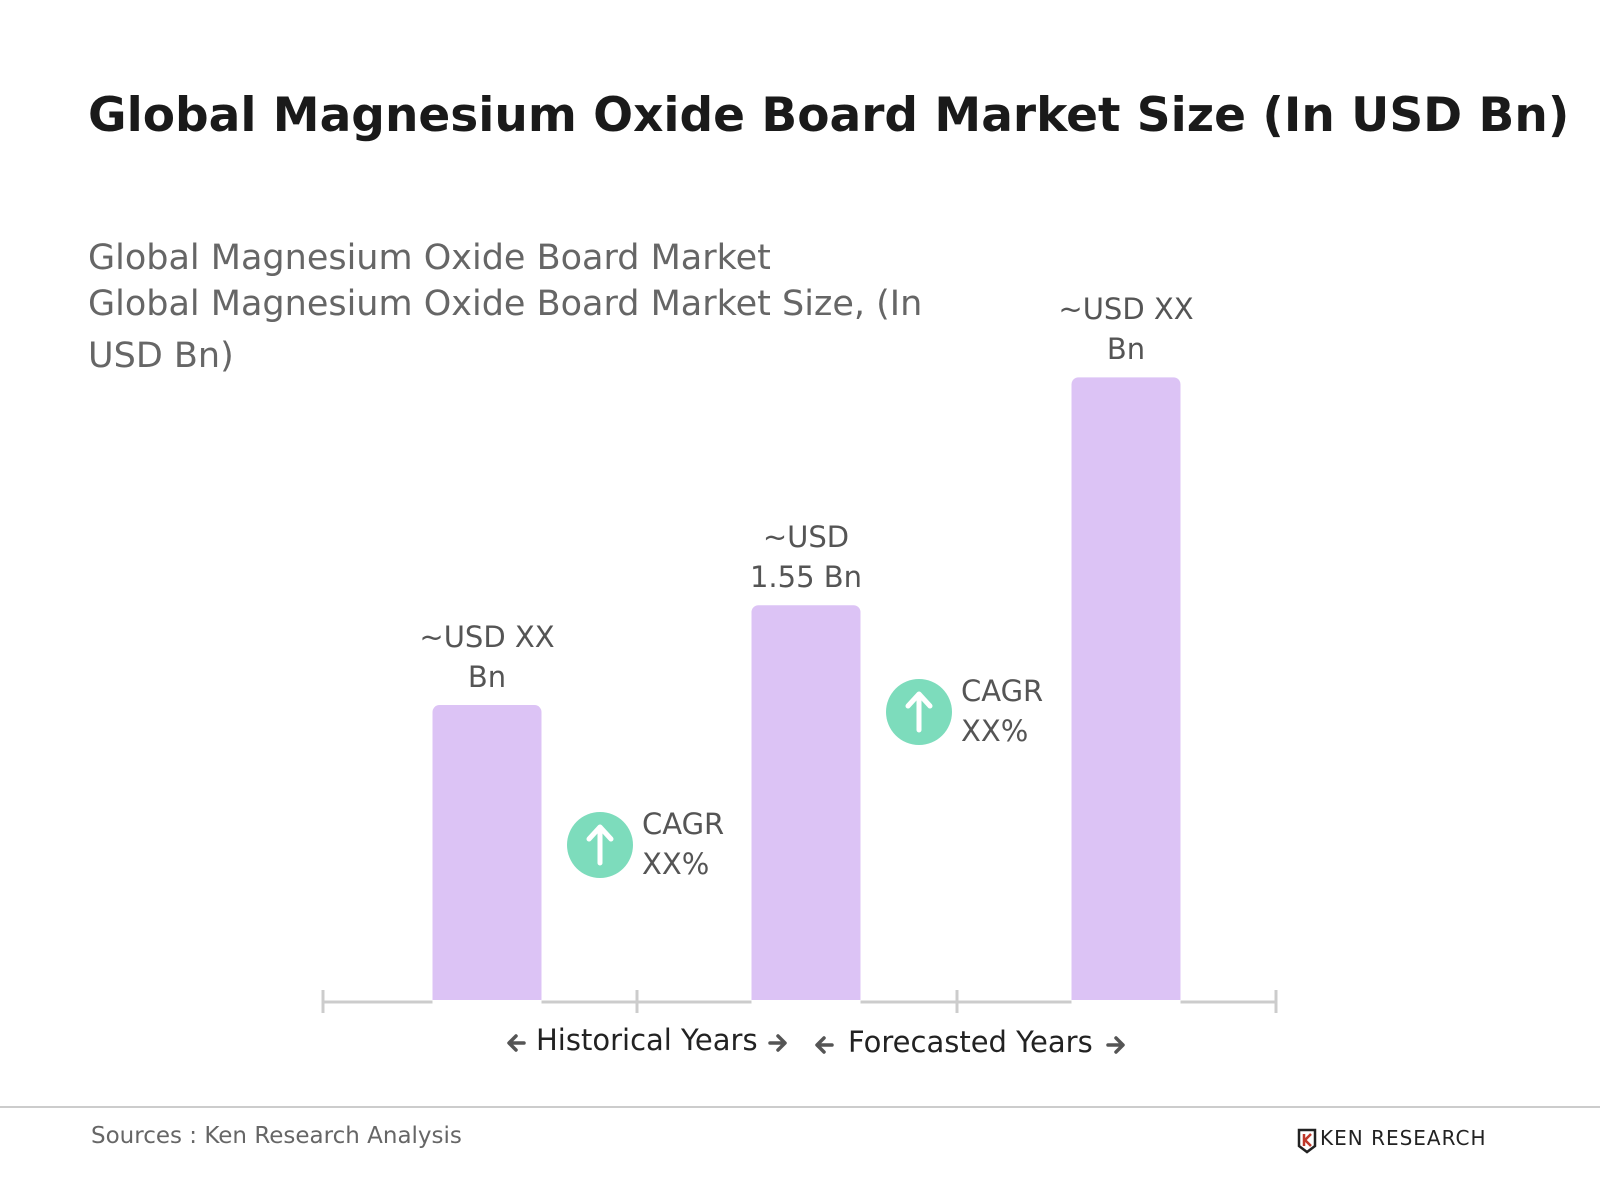 Image resolution: width=1600 pixels, height=1200 pixels. I want to click on period-arrows, so click(816, 1044).